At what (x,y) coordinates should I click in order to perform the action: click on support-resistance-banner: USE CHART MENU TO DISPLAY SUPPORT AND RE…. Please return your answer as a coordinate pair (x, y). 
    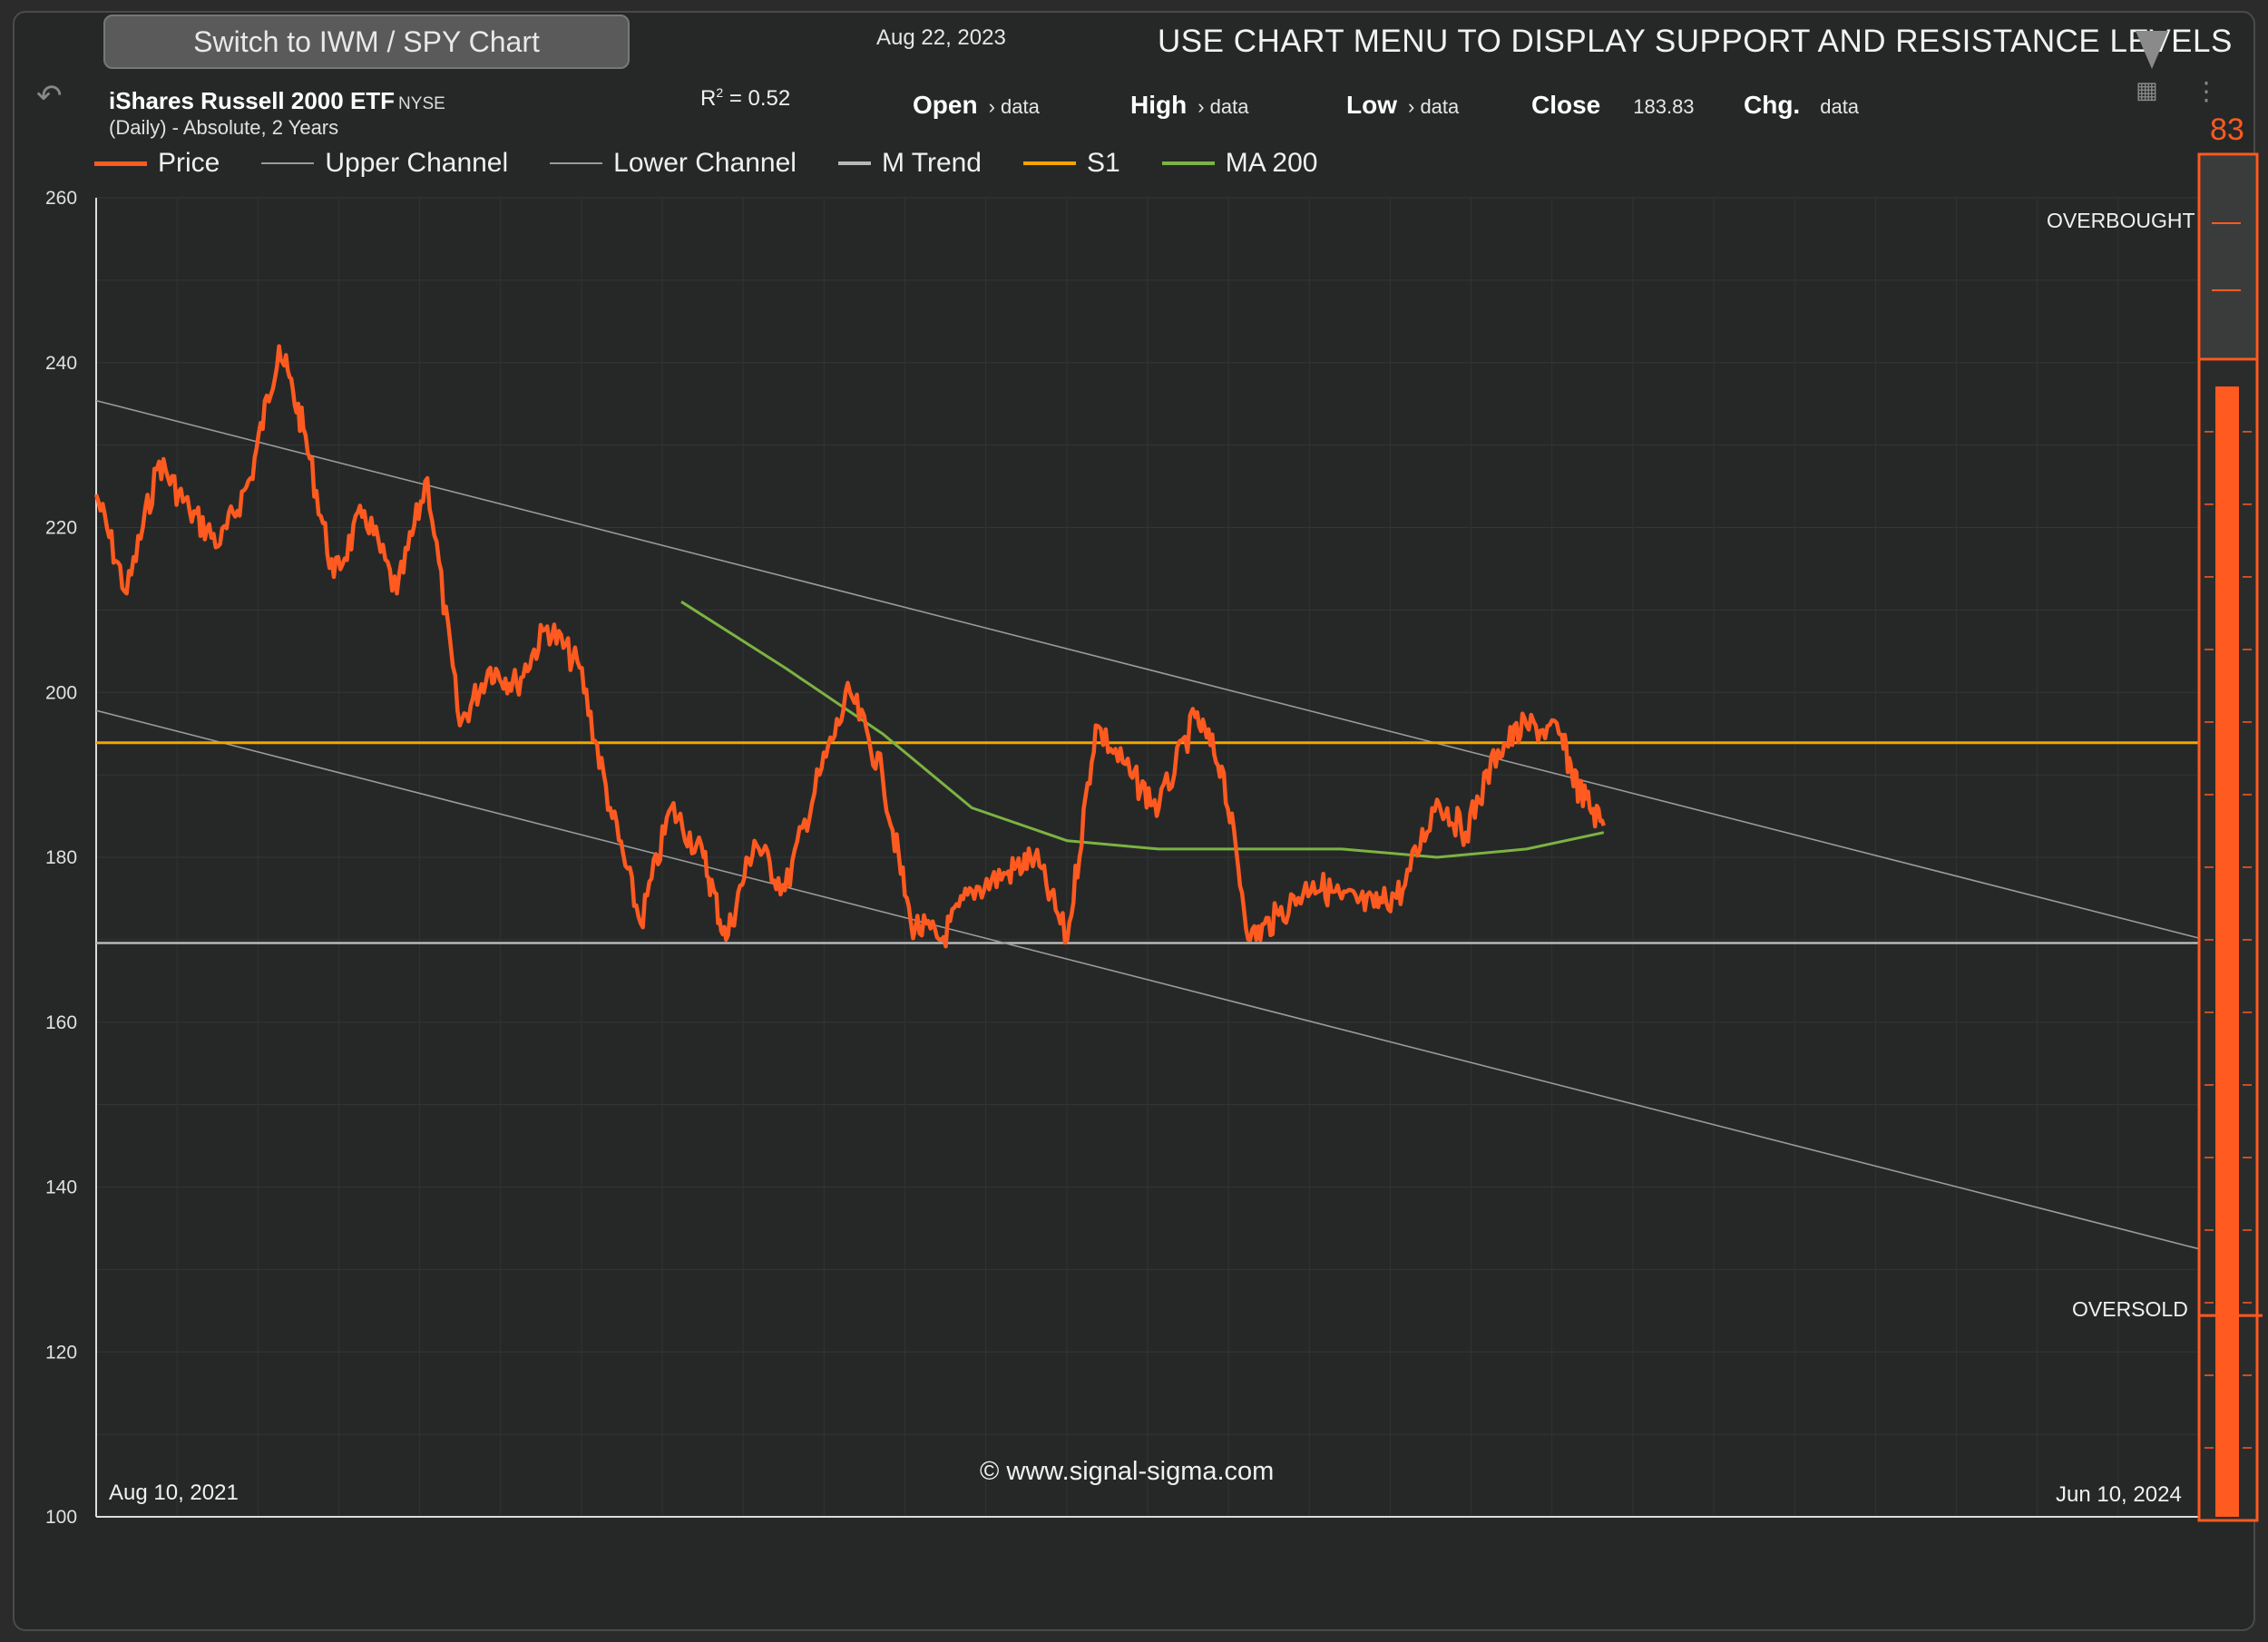
    Looking at the image, I should click on (1696, 42).